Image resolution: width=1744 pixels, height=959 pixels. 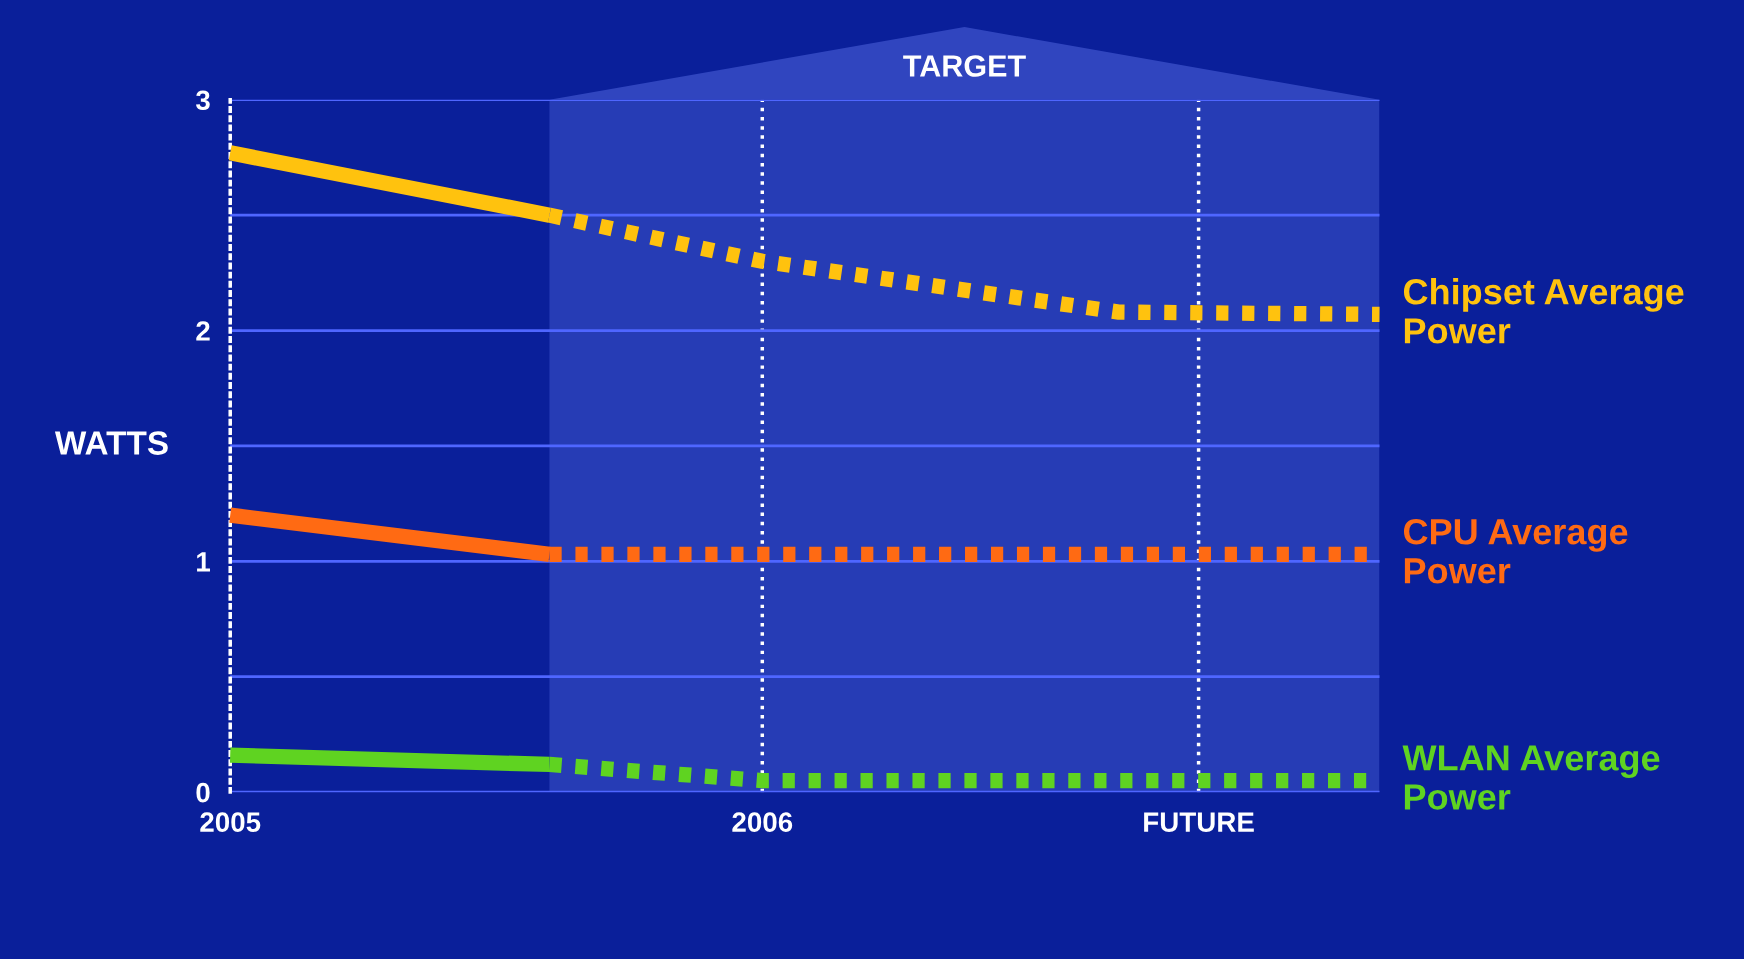 I want to click on series-label: Chipset Average Power, so click(x=1543, y=311).